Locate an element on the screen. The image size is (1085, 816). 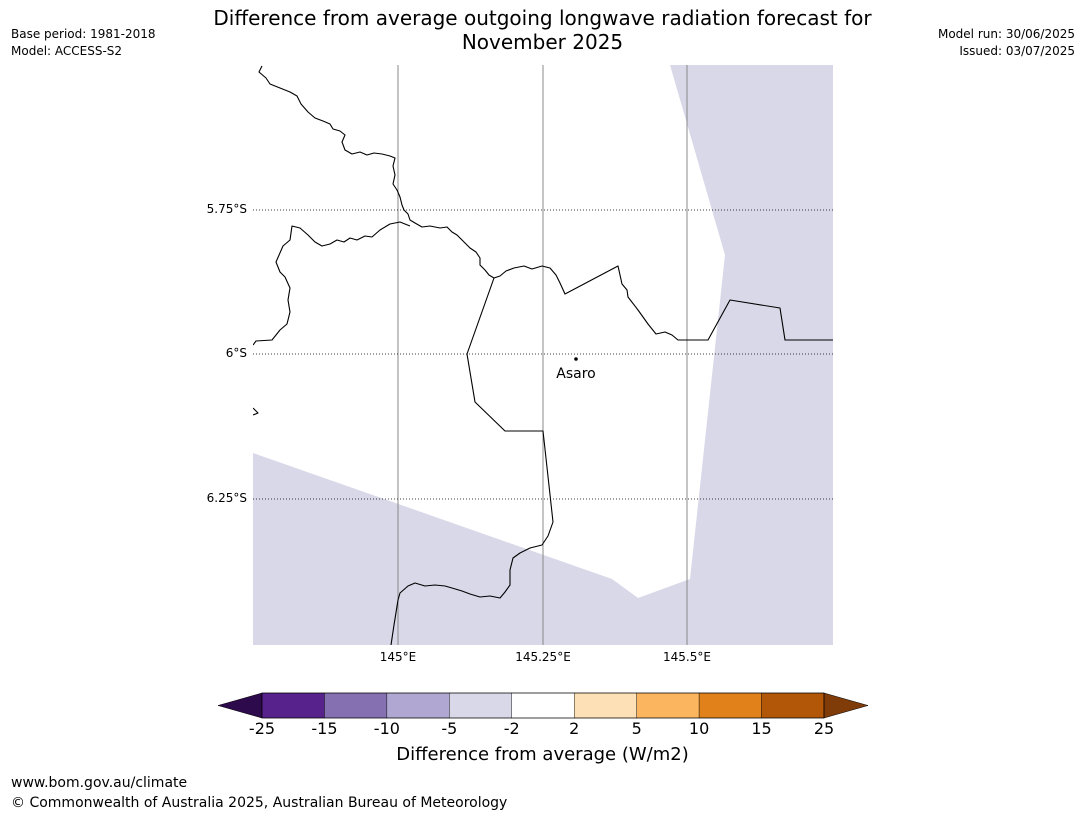
colorbar-tick-label: -10 is located at coordinates (386, 728).